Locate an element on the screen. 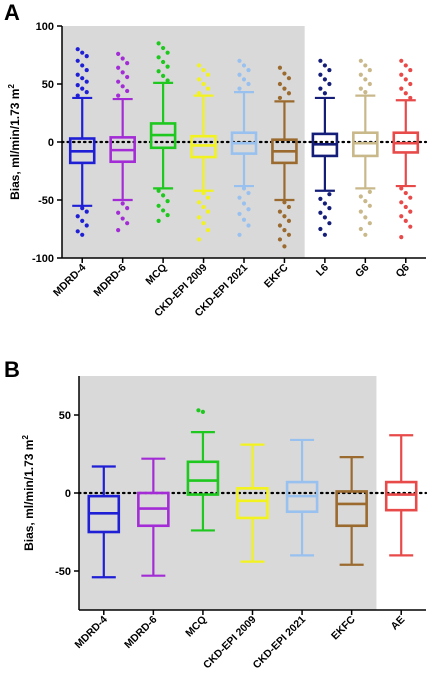 Image resolution: width=429 pixels, height=685 pixels. y-tick-label: -100 is located at coordinates (43, 259).